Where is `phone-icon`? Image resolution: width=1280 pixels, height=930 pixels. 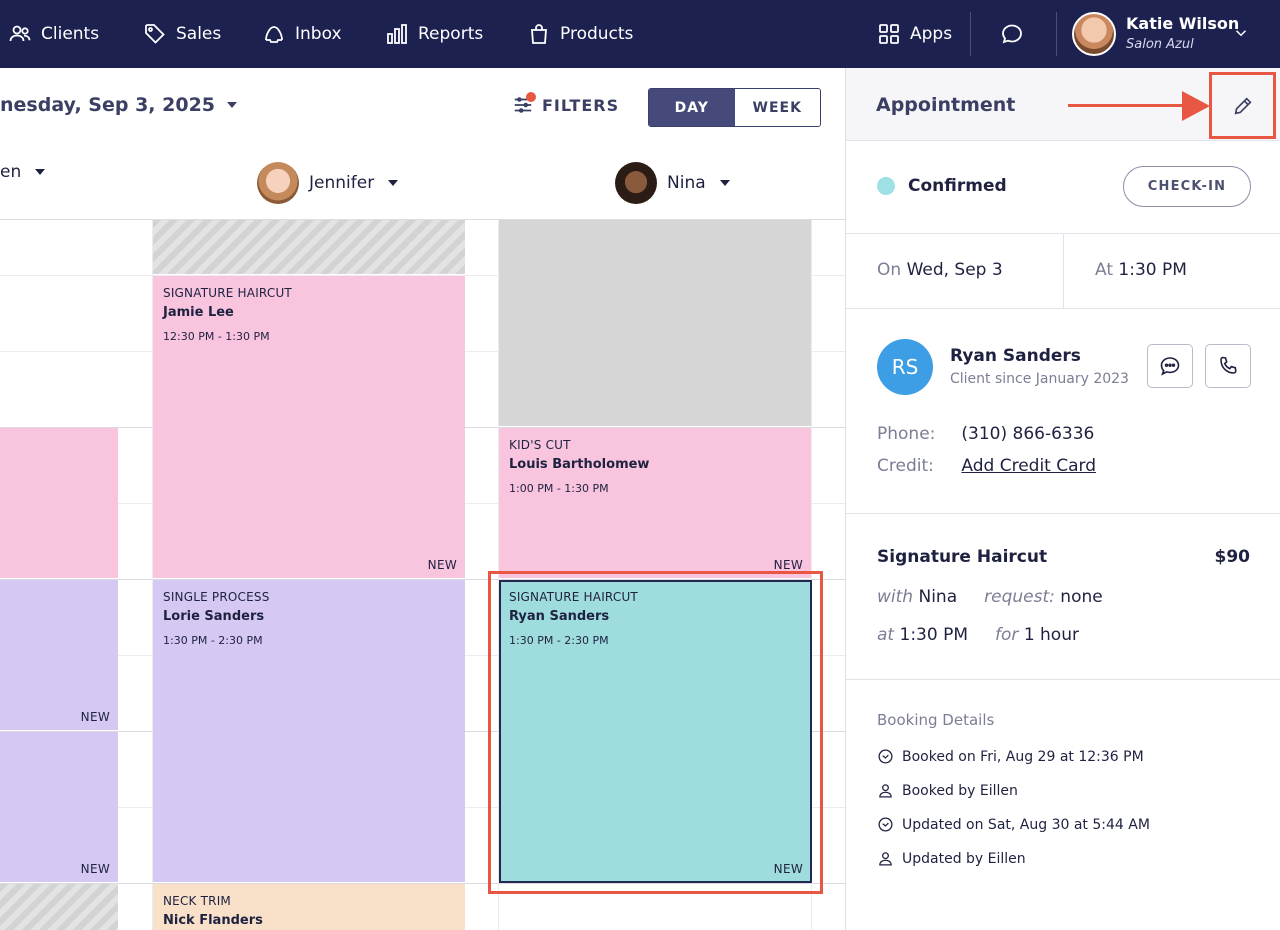
phone-icon is located at coordinates (1228, 365).